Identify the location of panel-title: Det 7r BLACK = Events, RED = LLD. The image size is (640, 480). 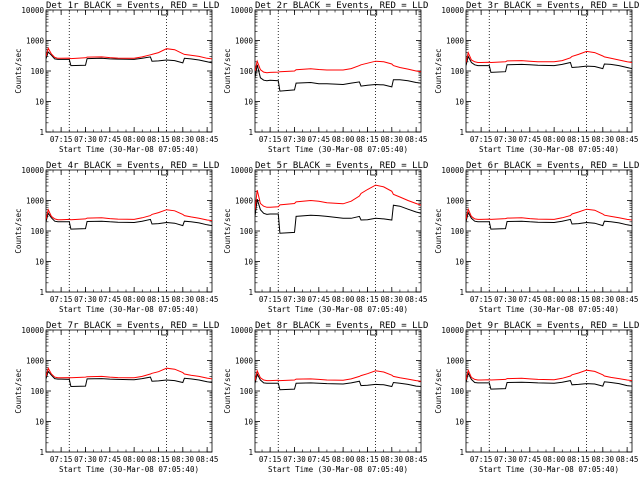
(132, 326).